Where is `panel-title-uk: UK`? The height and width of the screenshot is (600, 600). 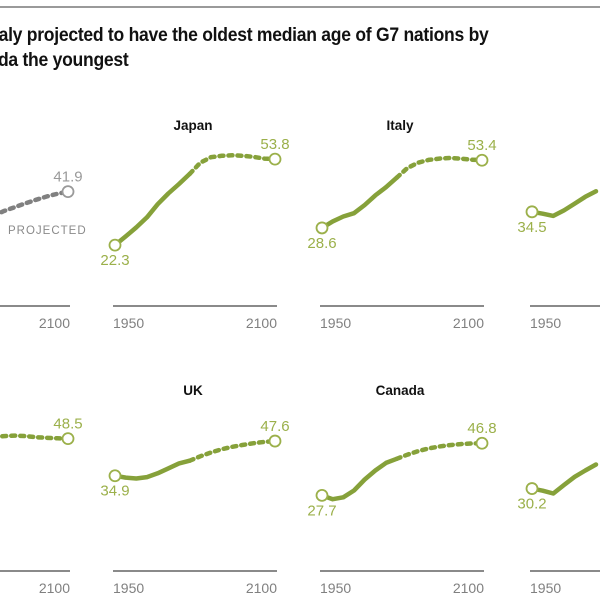
panel-title-uk: UK is located at coordinates (193, 390).